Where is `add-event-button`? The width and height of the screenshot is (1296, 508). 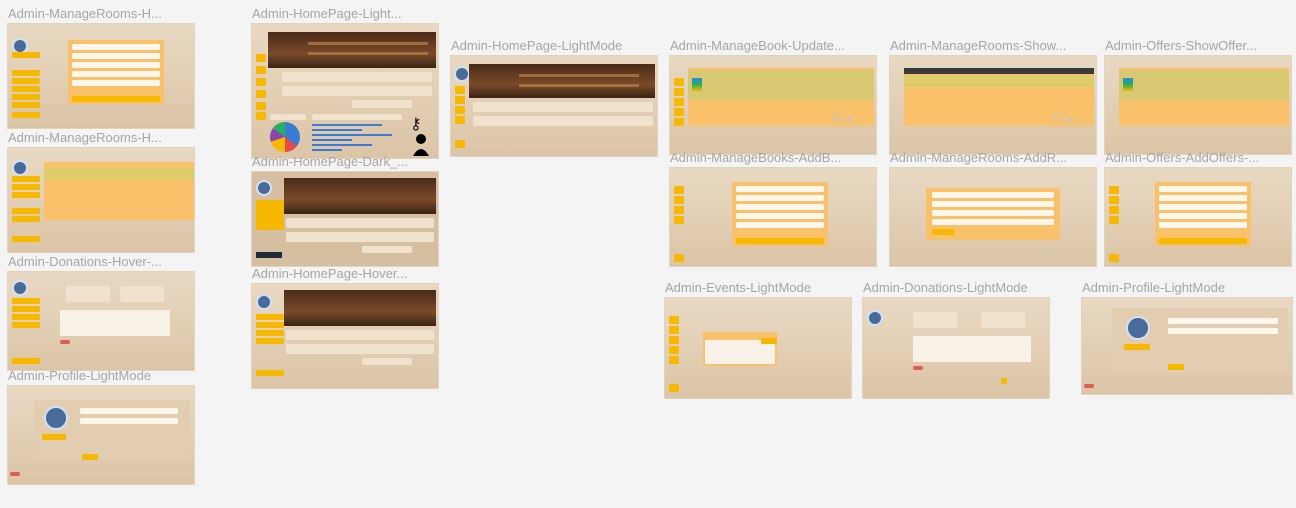
add-event-button is located at coordinates (769, 341).